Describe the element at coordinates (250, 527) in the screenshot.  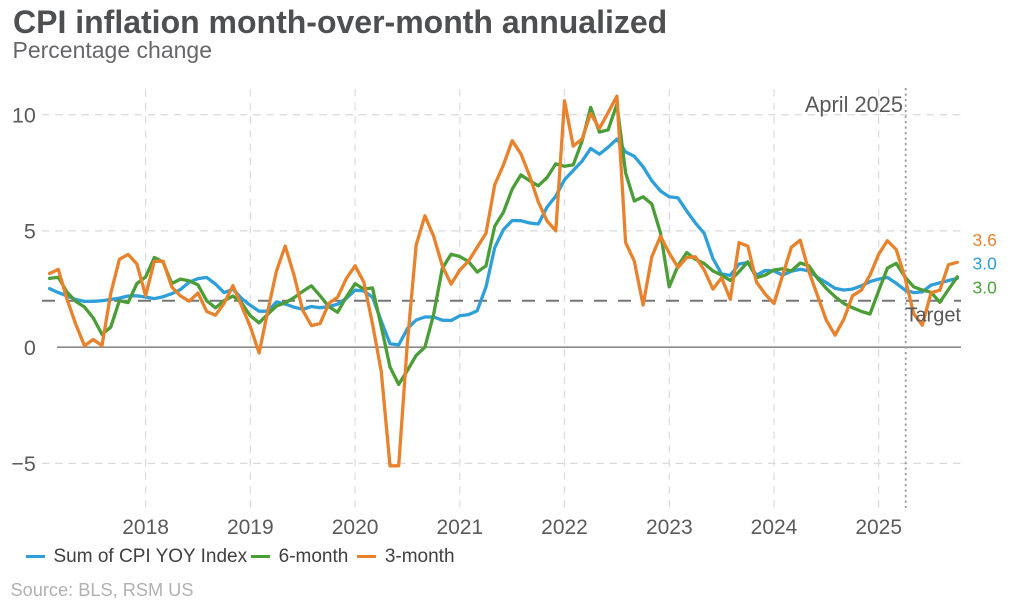
I see `svg-text: 2019` at that location.